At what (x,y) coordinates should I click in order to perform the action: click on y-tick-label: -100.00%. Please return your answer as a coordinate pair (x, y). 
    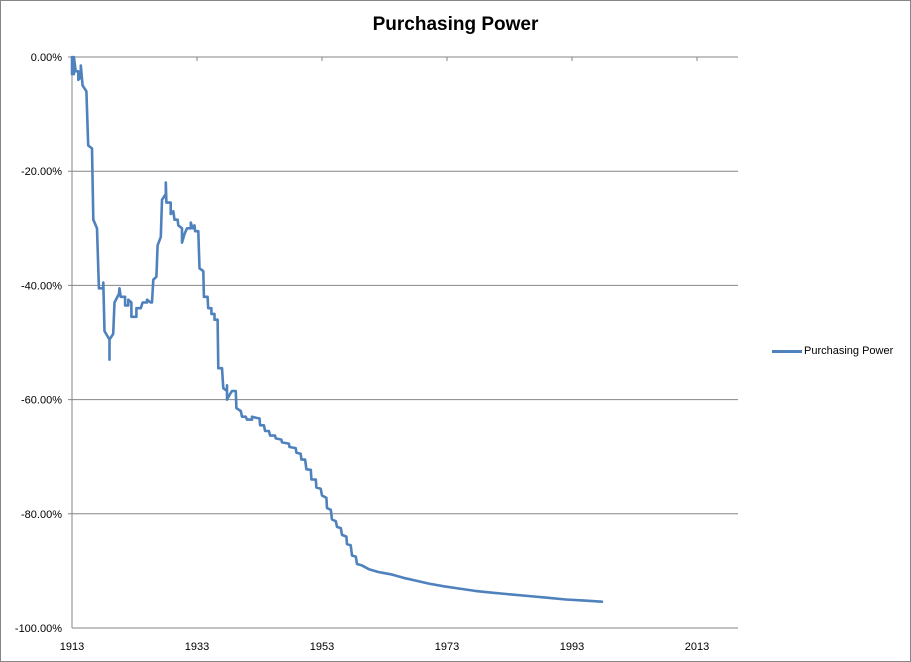
    Looking at the image, I should click on (38, 629).